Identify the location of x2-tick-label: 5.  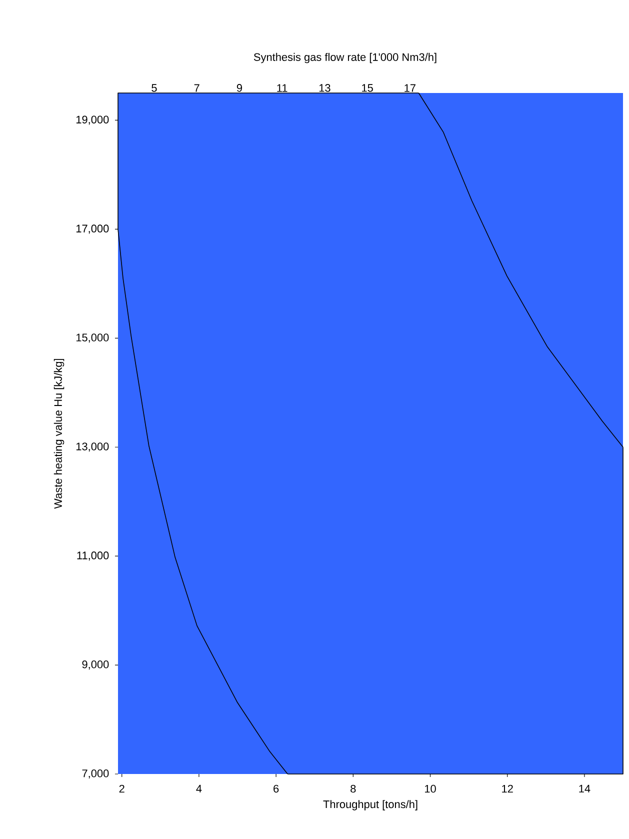
(154, 88).